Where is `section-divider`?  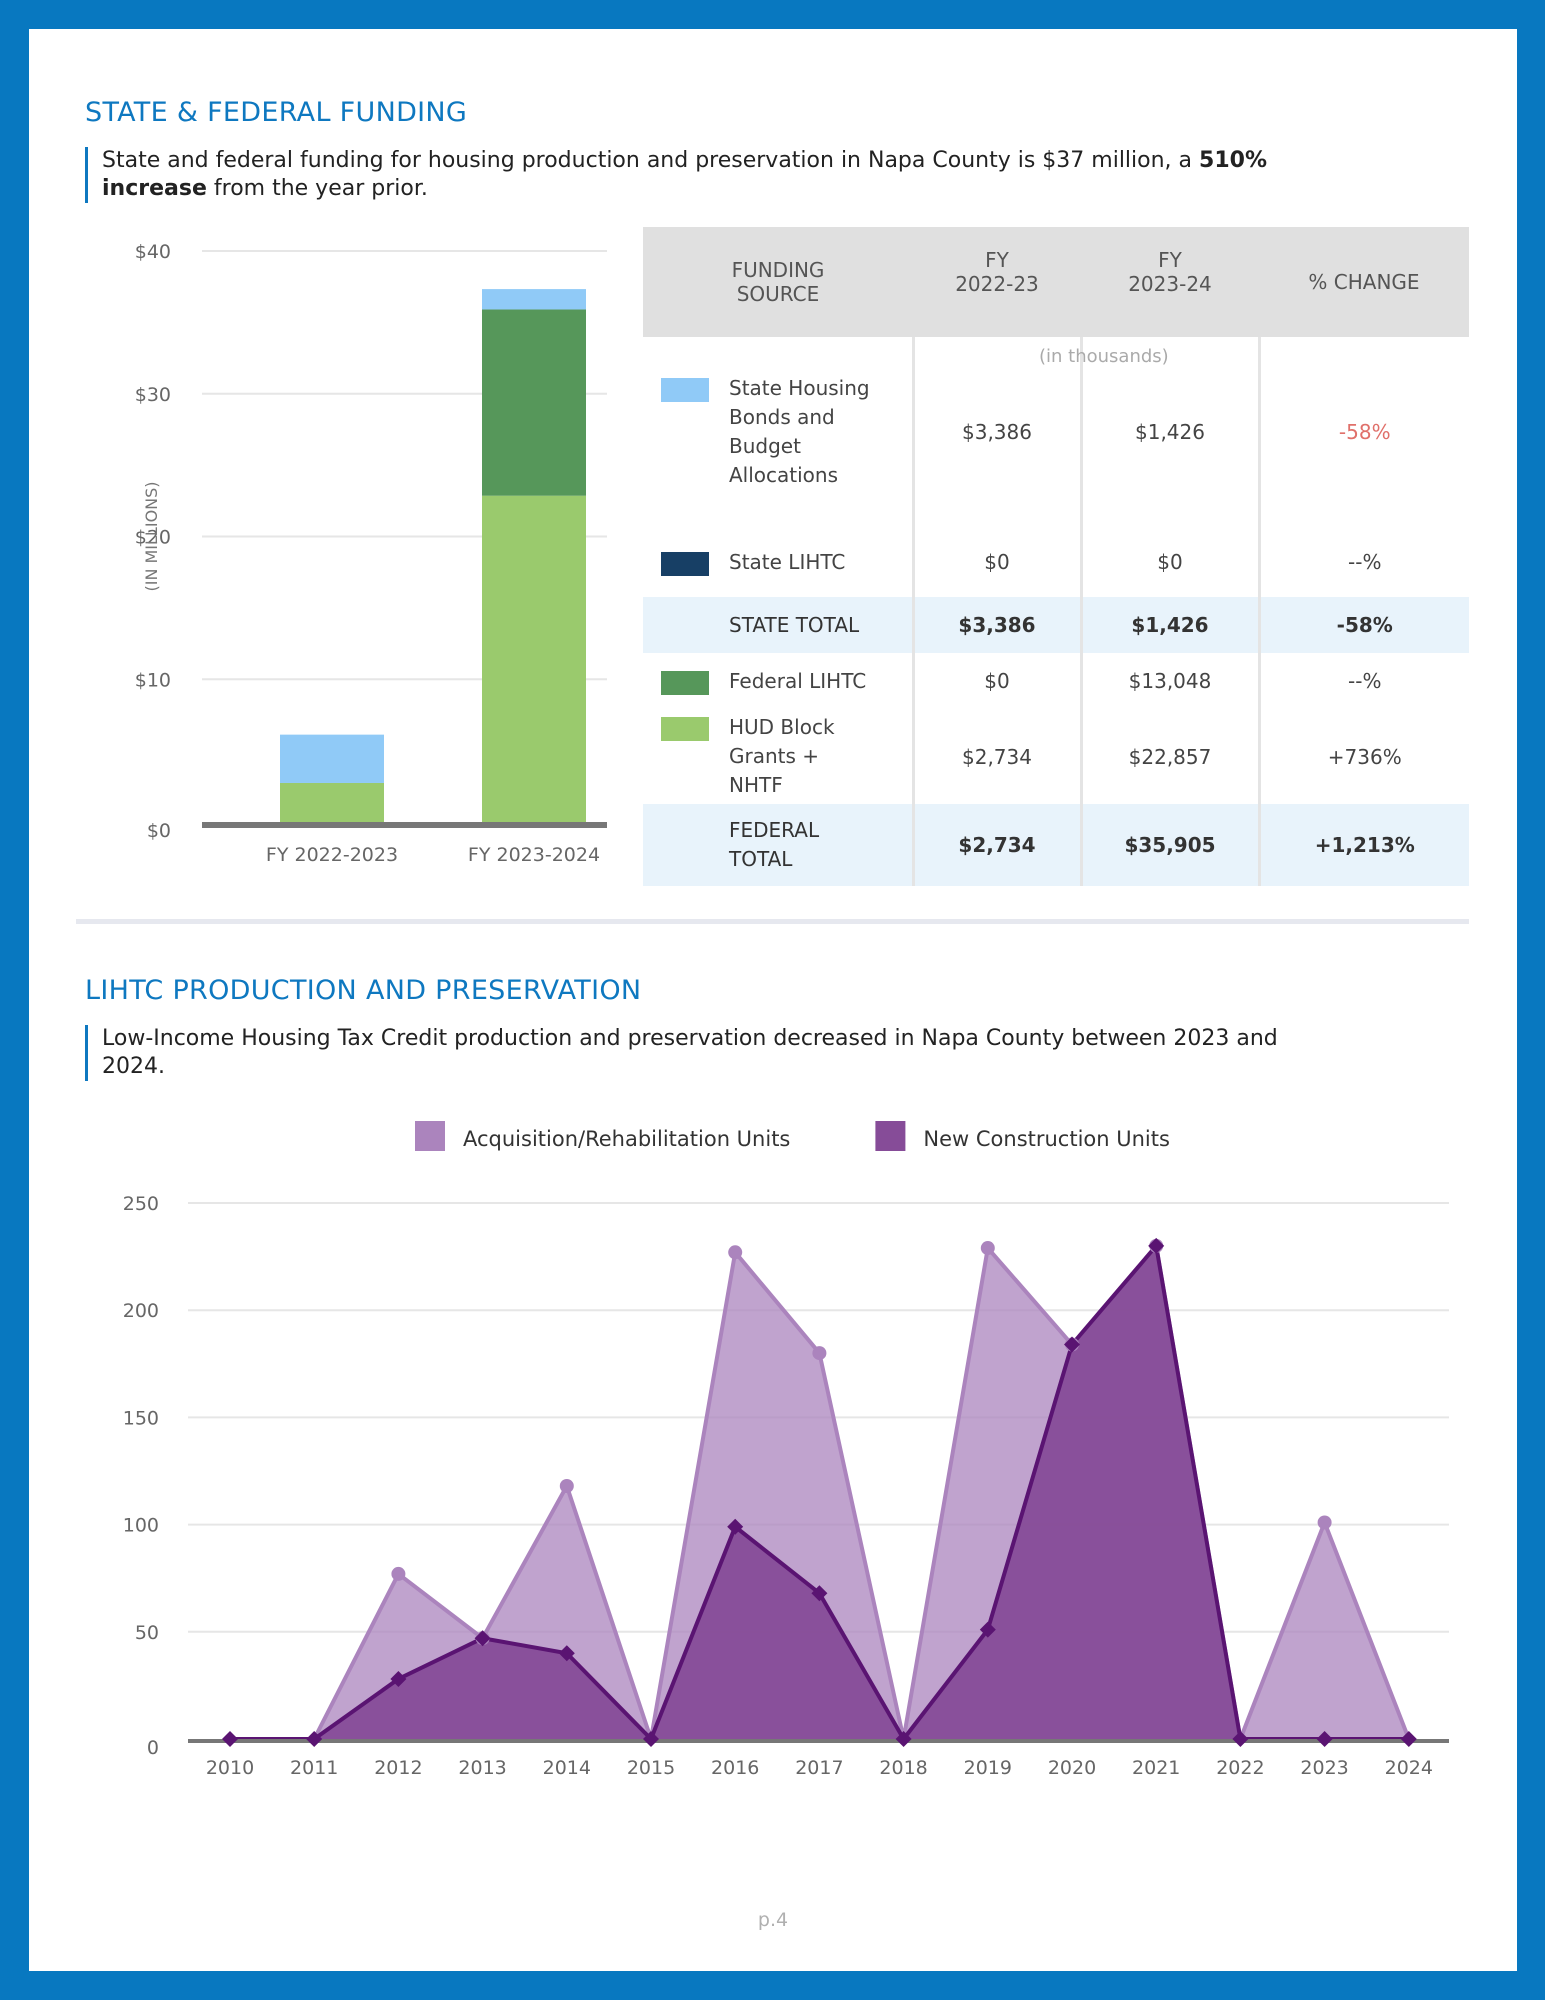
section-divider is located at coordinates (772, 921).